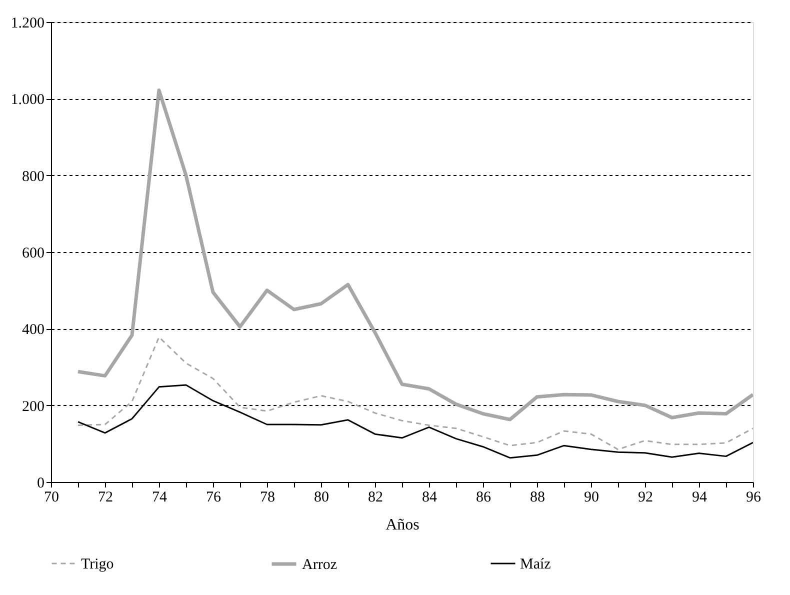 The image size is (790, 595). Describe the element at coordinates (700, 498) in the screenshot. I see `x-tick-label: 94` at that location.